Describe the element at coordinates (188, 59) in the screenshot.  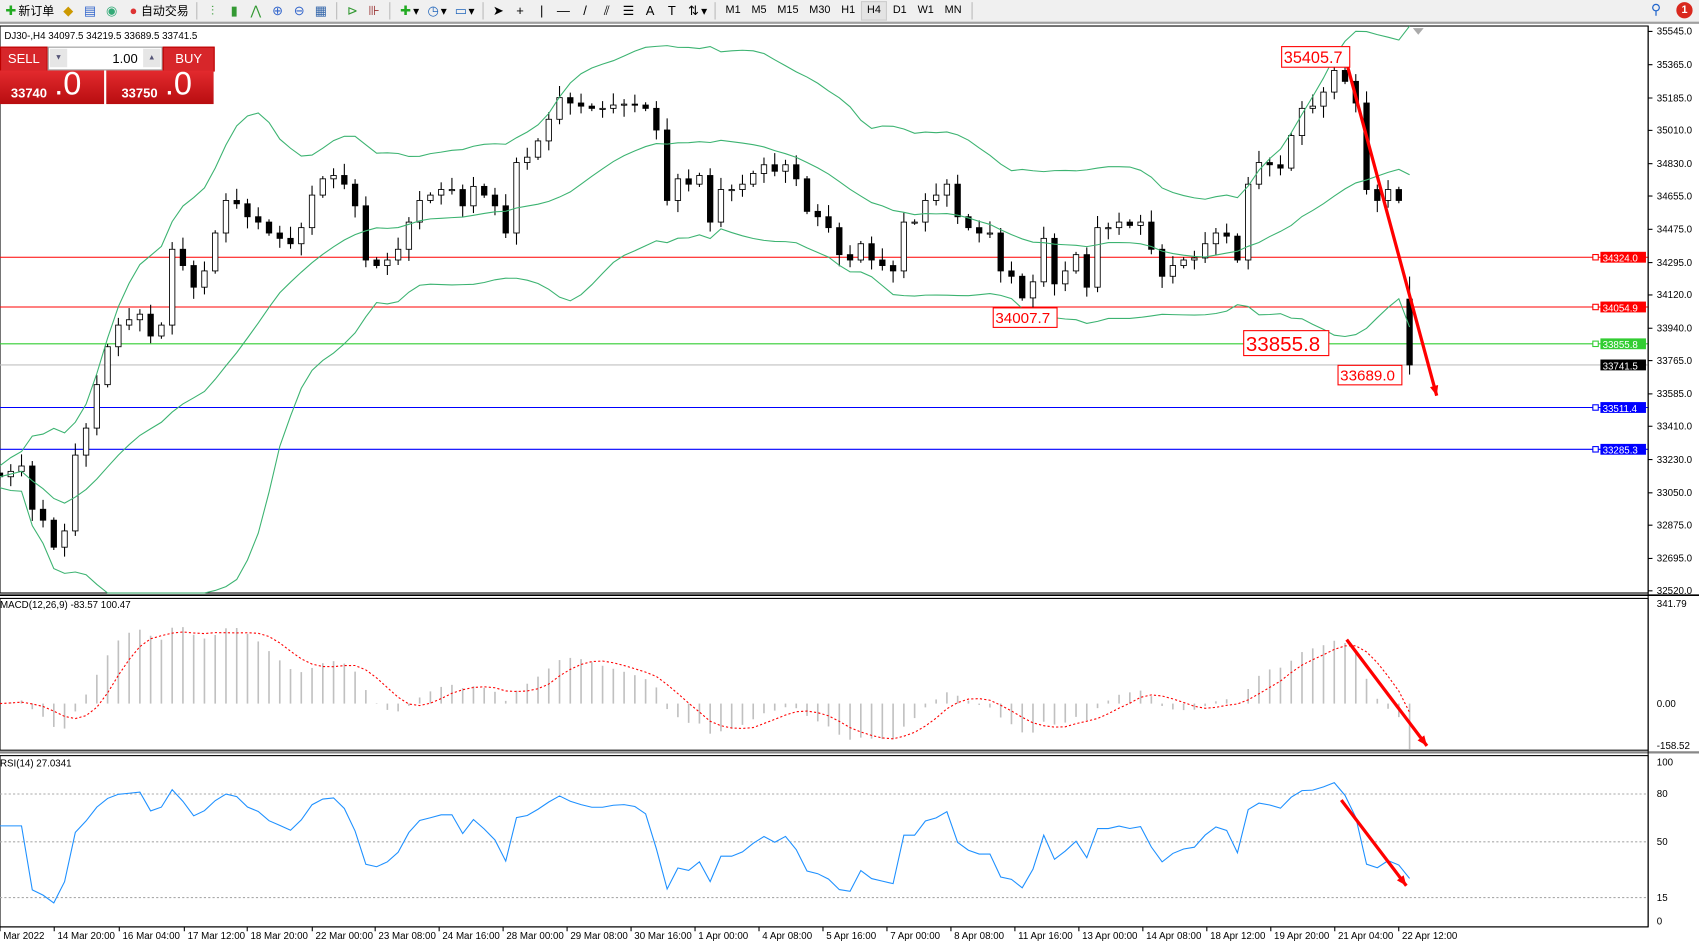
I see `buy-button: BUY` at that location.